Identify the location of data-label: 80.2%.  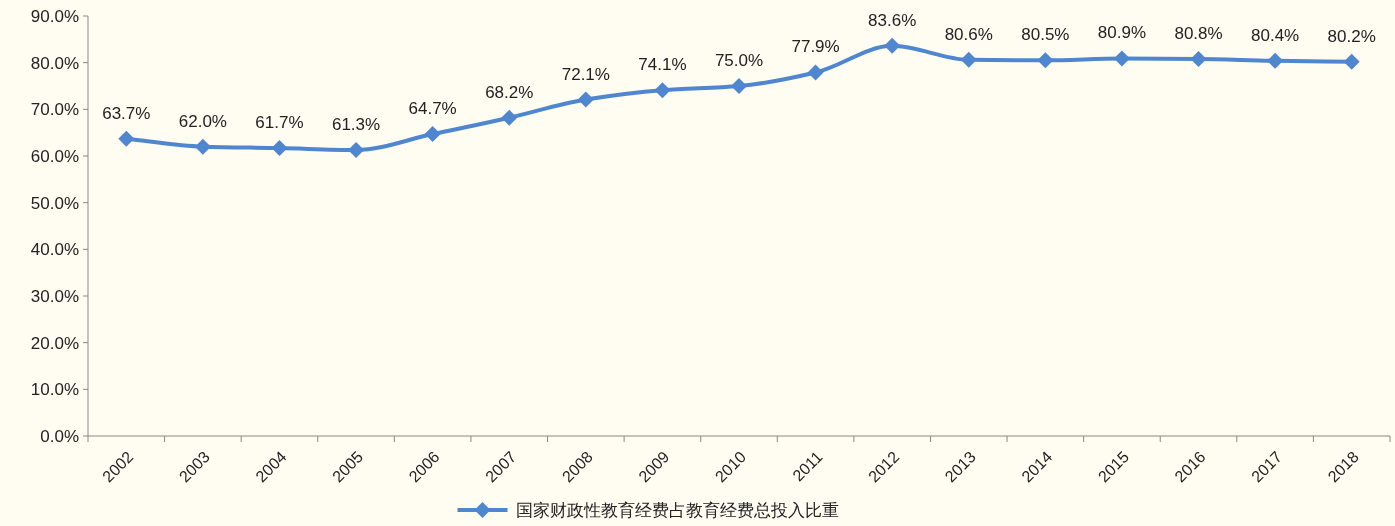
(1351, 36).